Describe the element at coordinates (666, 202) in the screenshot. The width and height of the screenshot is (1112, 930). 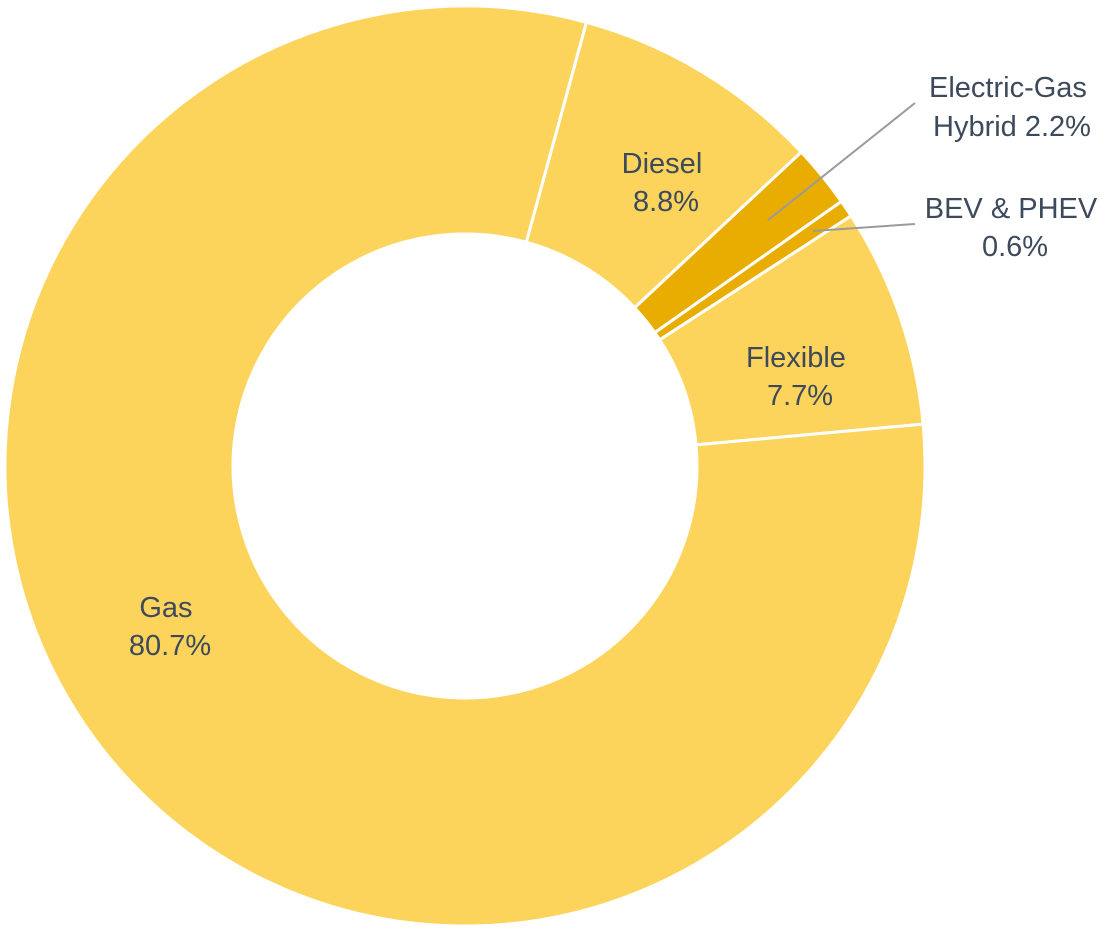
I see `slice-value-diesel: 8.8%` at that location.